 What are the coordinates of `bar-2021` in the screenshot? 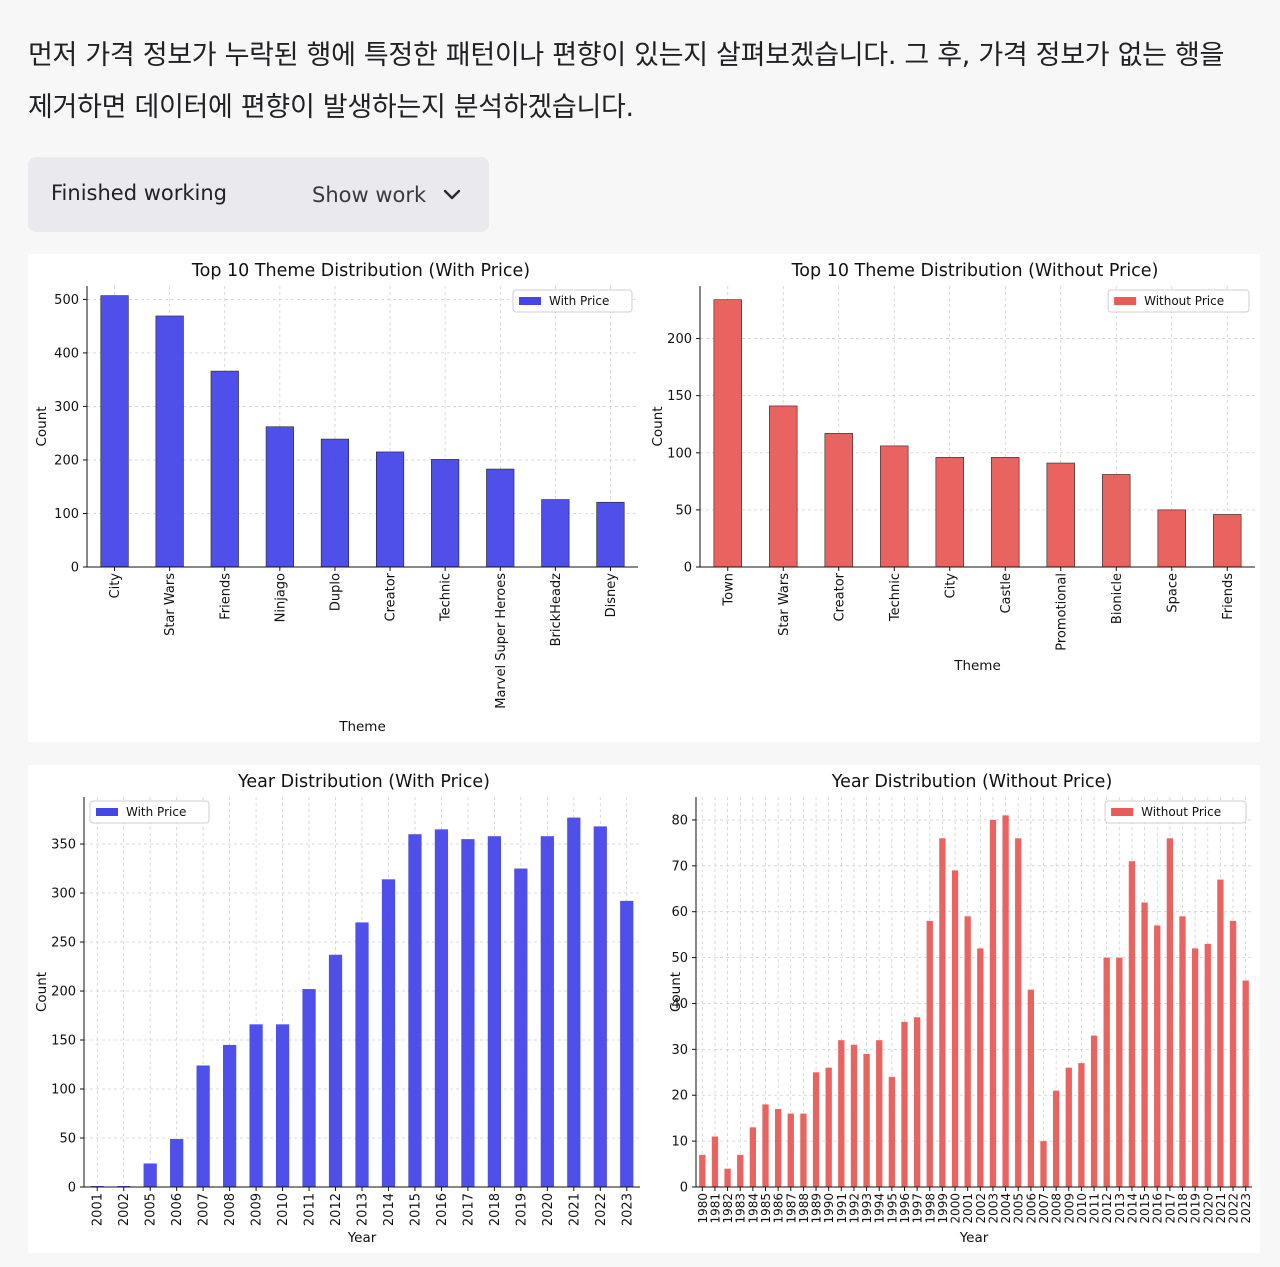 It's located at (1220, 1033).